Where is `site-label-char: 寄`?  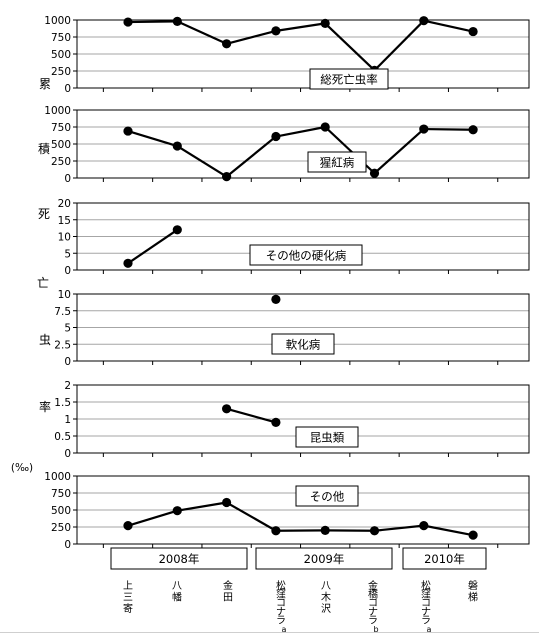 site-label-char: 寄 is located at coordinates (128, 608).